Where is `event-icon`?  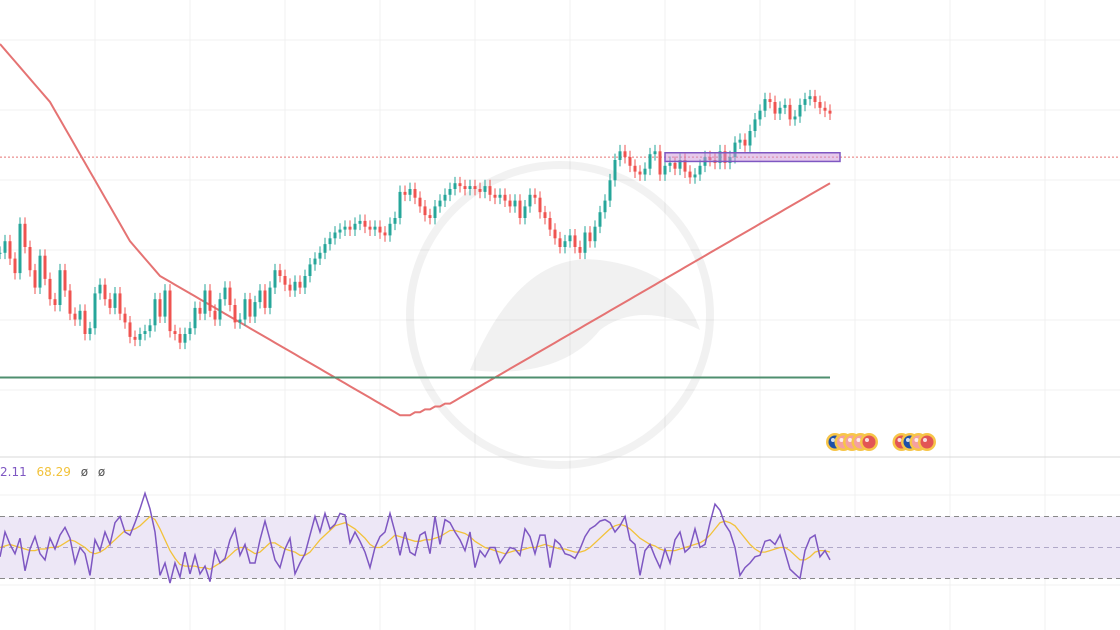
event-icon is located at coordinates (927, 442).